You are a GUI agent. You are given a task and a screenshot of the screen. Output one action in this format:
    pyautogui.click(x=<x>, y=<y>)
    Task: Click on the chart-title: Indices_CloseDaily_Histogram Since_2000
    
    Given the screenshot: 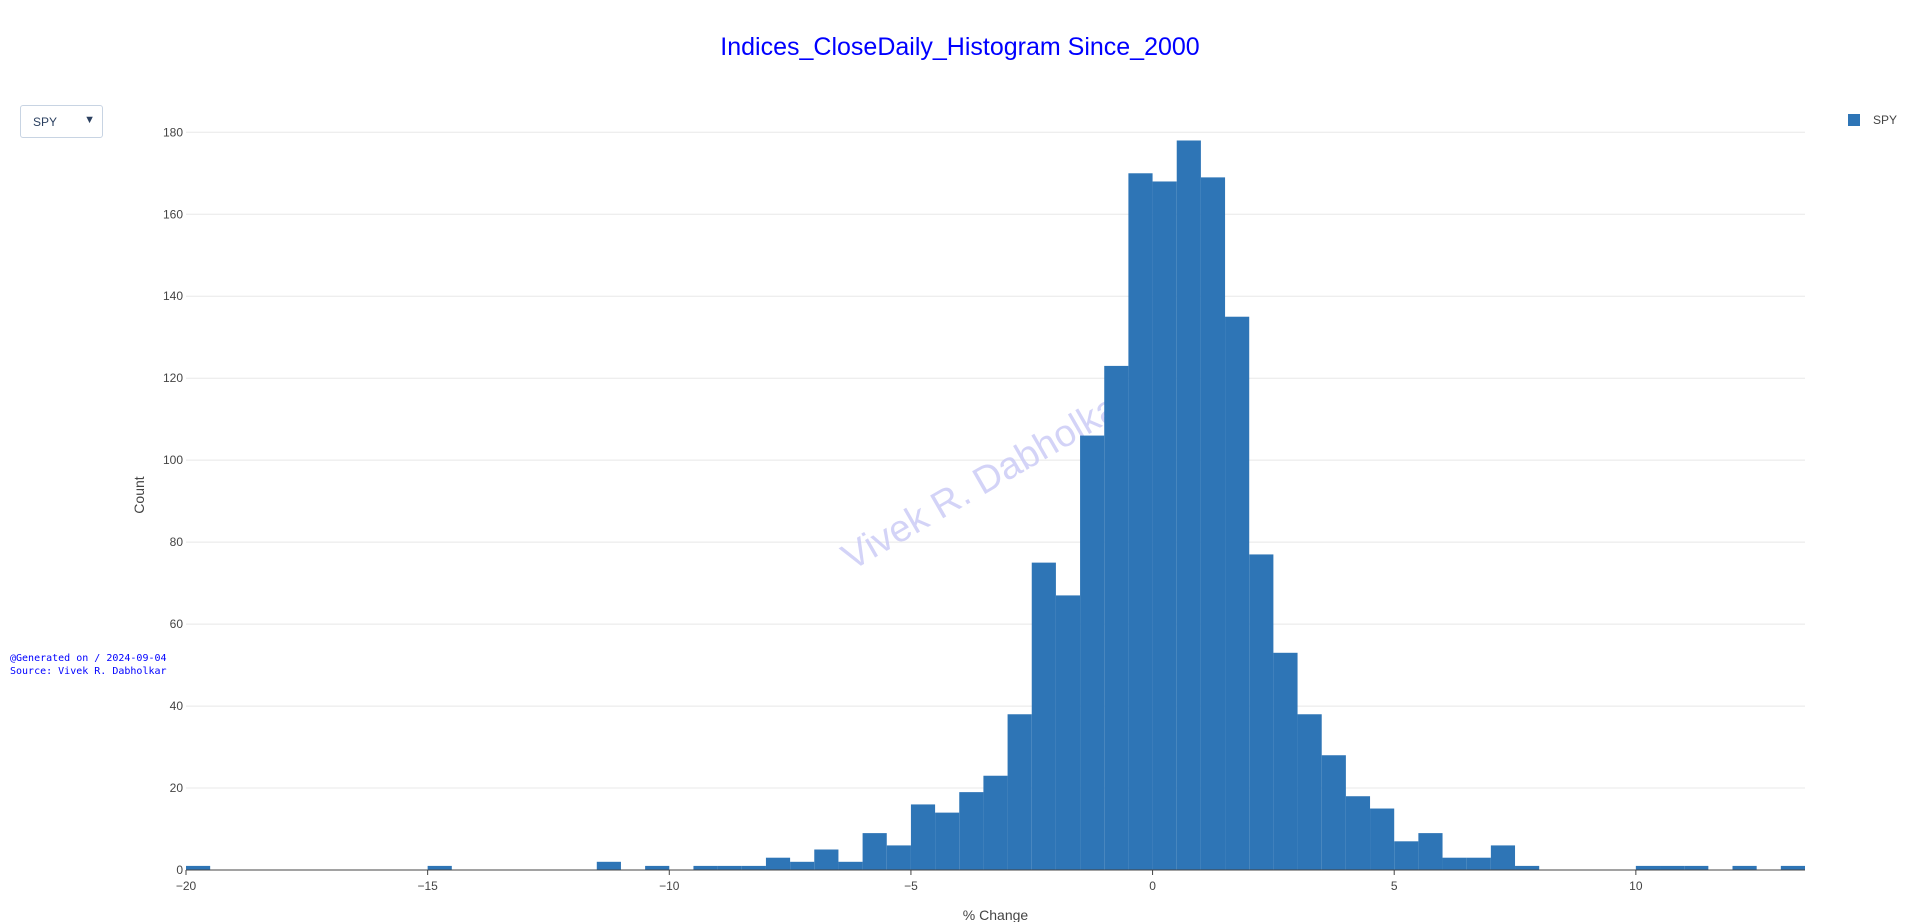 What is the action you would take?
    pyautogui.click(x=959, y=47)
    